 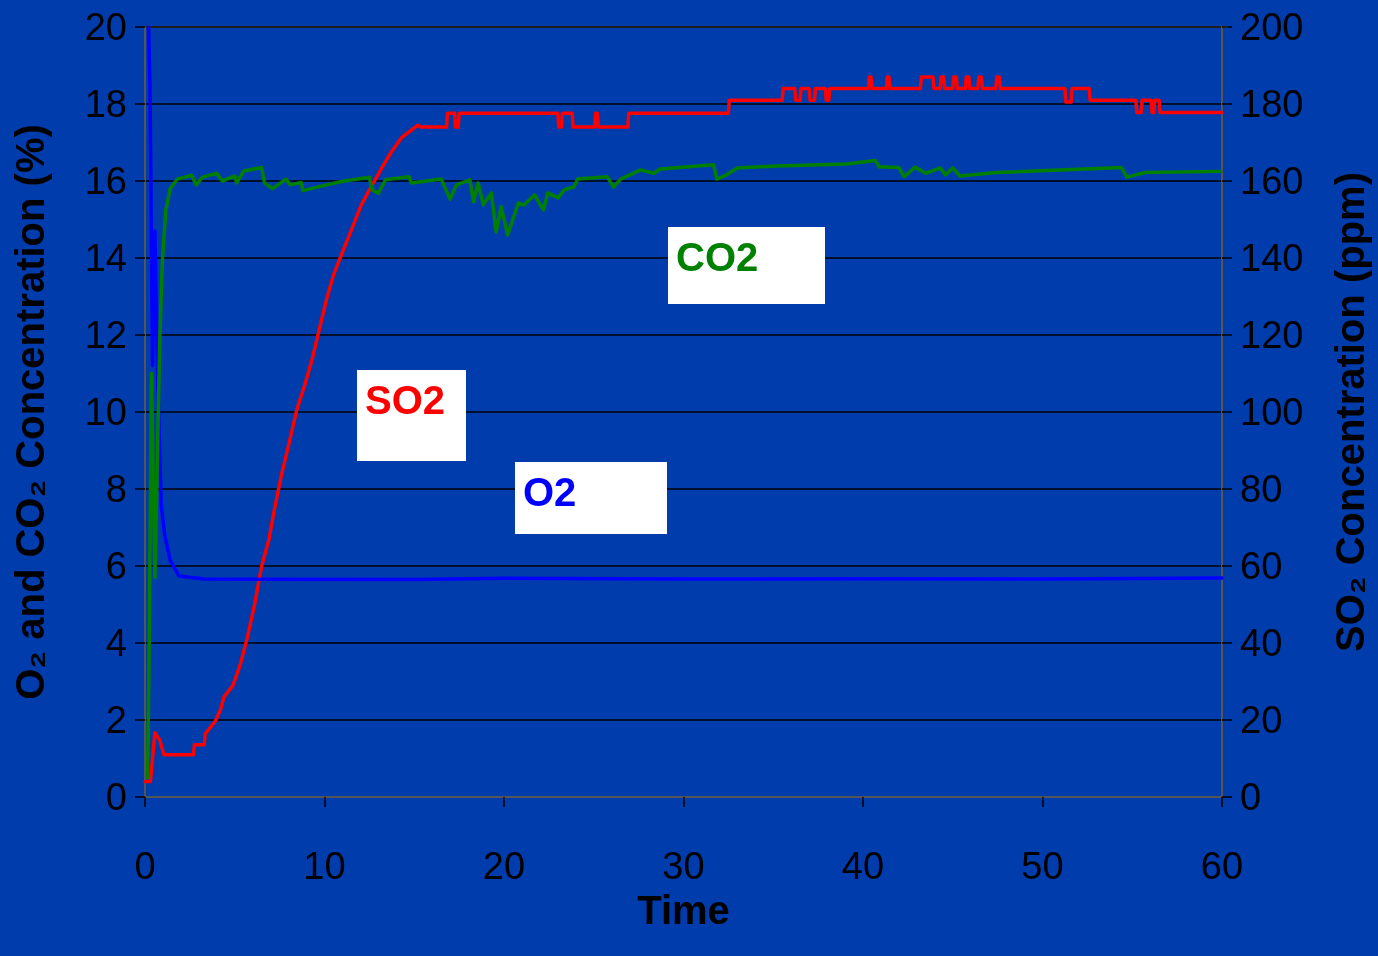 I want to click on y-tick-label: 10, so click(x=105, y=412).